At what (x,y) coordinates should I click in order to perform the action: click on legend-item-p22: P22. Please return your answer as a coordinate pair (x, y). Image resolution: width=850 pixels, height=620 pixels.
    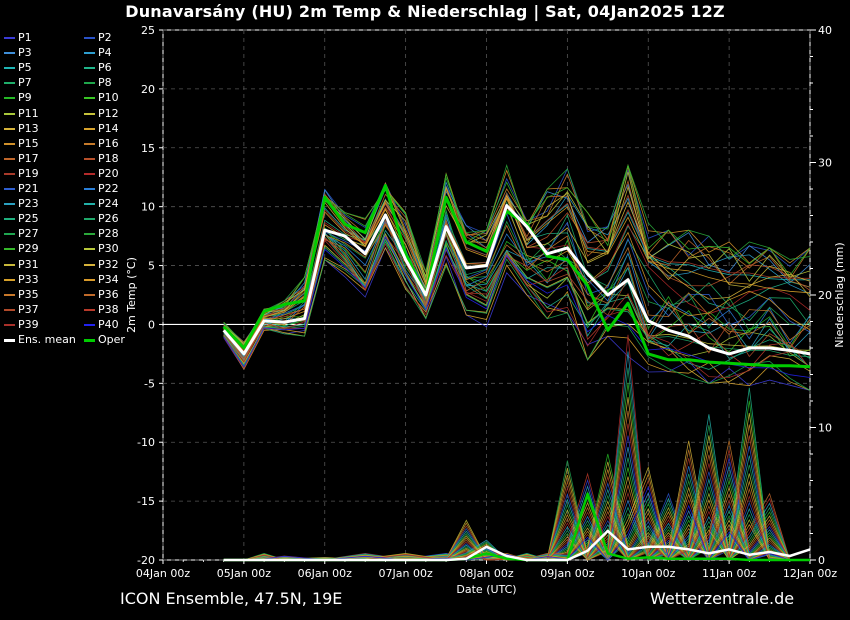
    Looking at the image, I should click on (101, 189).